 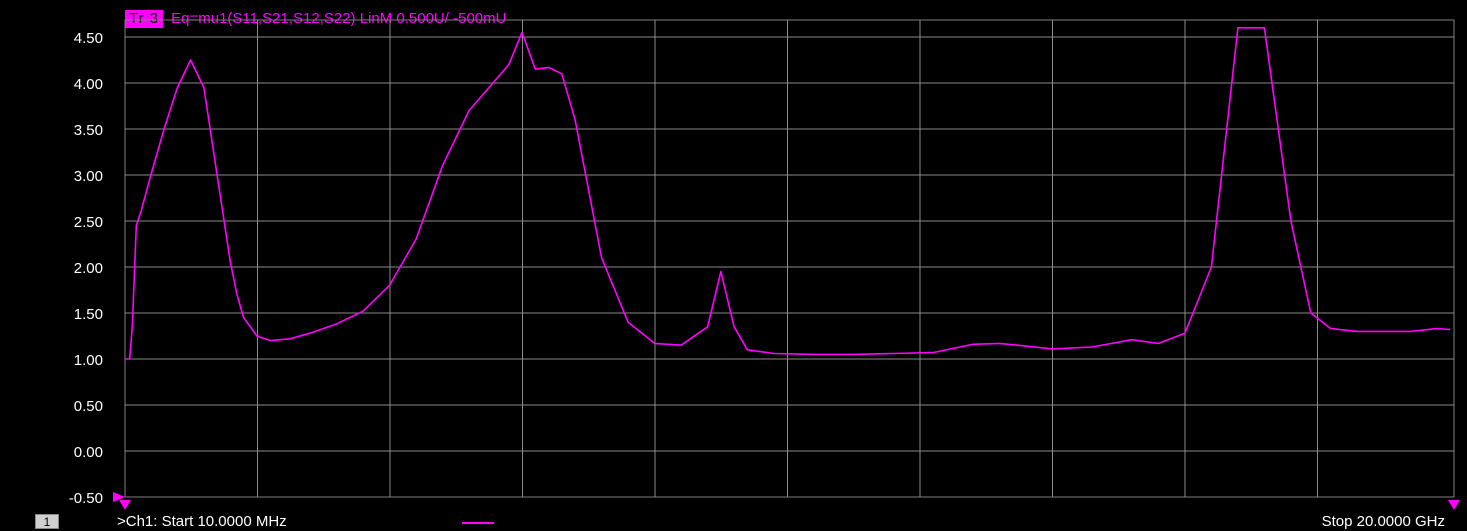 I want to click on y-tick-label: 3.00, so click(x=88, y=176).